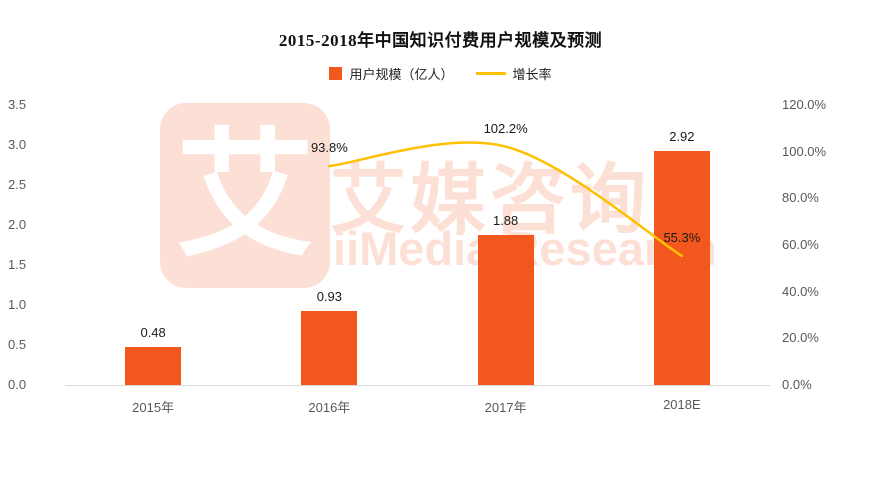 Image resolution: width=881 pixels, height=485 pixels. What do you see at coordinates (17, 344) in the screenshot?
I see `left-axis-tick: 0.5` at bounding box center [17, 344].